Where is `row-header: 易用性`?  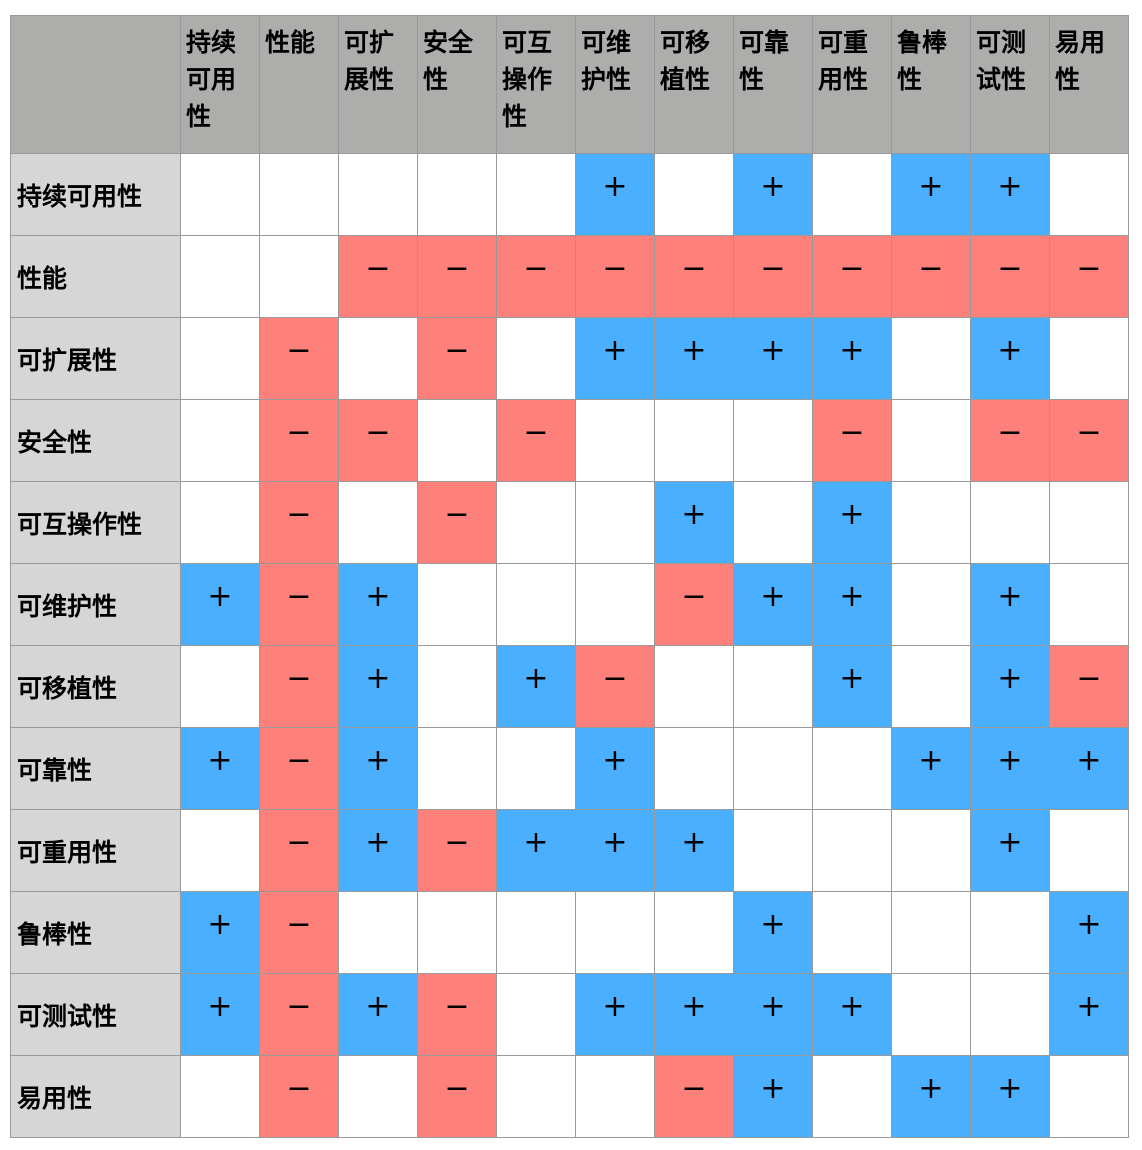
row-header: 易用性 is located at coordinates (95, 1096).